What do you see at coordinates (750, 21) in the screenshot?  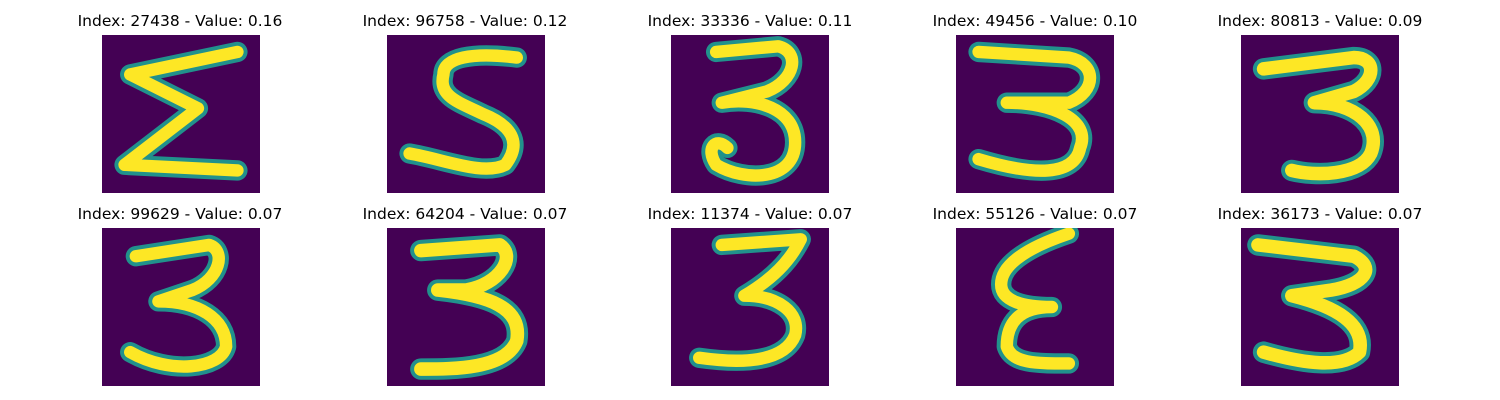 I see `panel-title: Index: 33336 - Value: 0.11` at bounding box center [750, 21].